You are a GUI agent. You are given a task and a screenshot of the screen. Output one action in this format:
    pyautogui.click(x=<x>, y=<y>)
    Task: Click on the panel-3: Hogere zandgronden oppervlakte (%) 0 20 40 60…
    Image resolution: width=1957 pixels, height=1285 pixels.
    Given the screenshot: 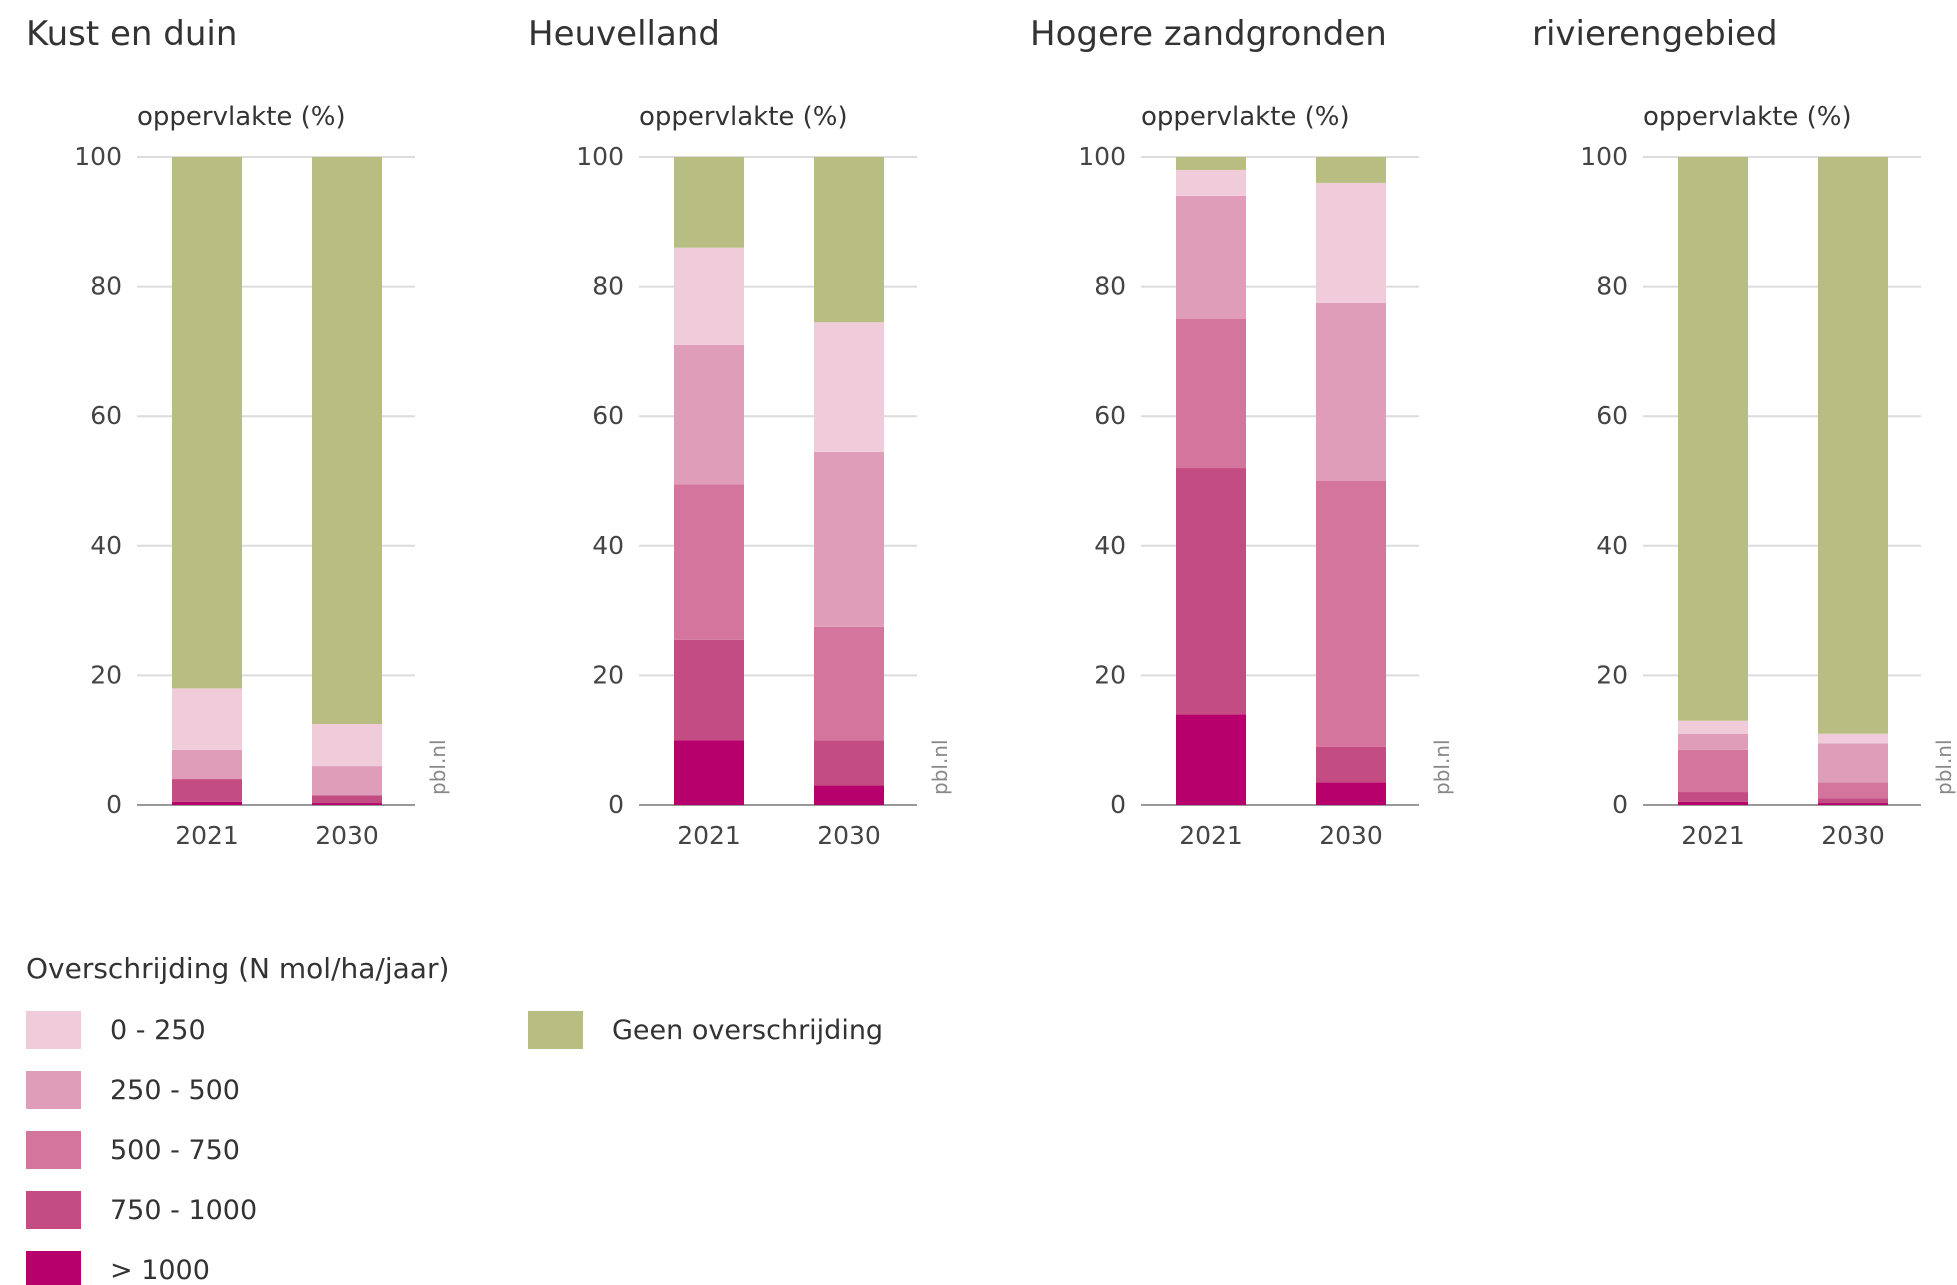 What is the action you would take?
    pyautogui.click(x=1242, y=432)
    